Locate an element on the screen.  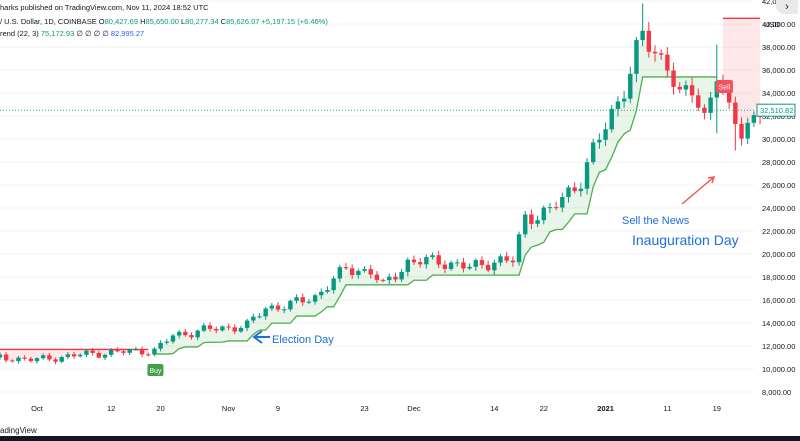
time-axis: Oct 12 20 Nov 9 23 Dec 14 22 2021 11 19 is located at coordinates (376, 408).